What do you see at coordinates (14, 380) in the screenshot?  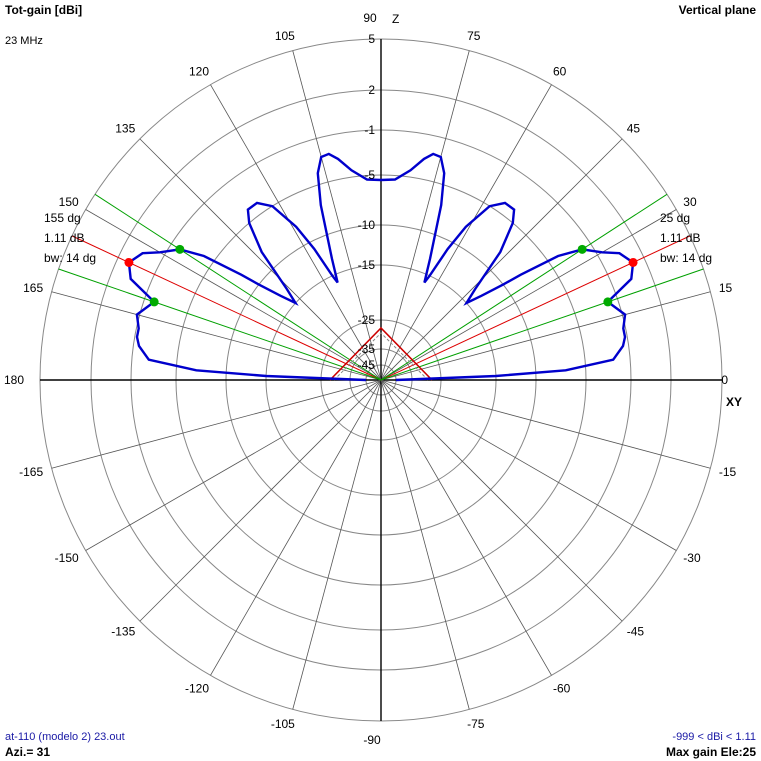 I see `angle-tick-label: 180` at bounding box center [14, 380].